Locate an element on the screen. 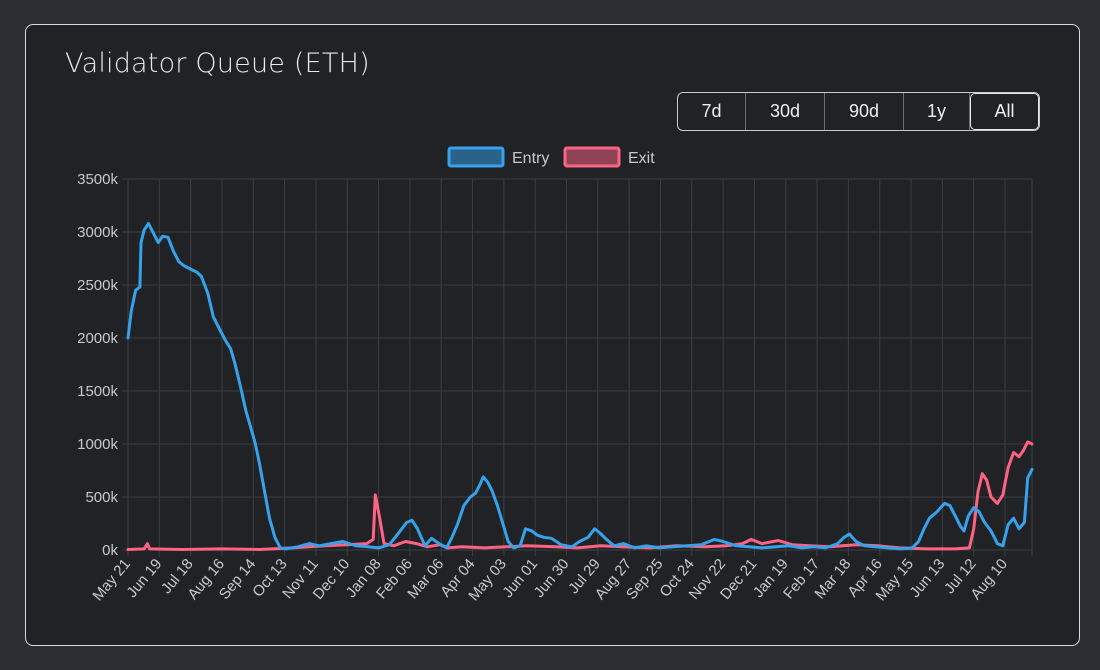 Image resolution: width=1100 pixels, height=670 pixels. range-button-1y: 1y is located at coordinates (937, 111).